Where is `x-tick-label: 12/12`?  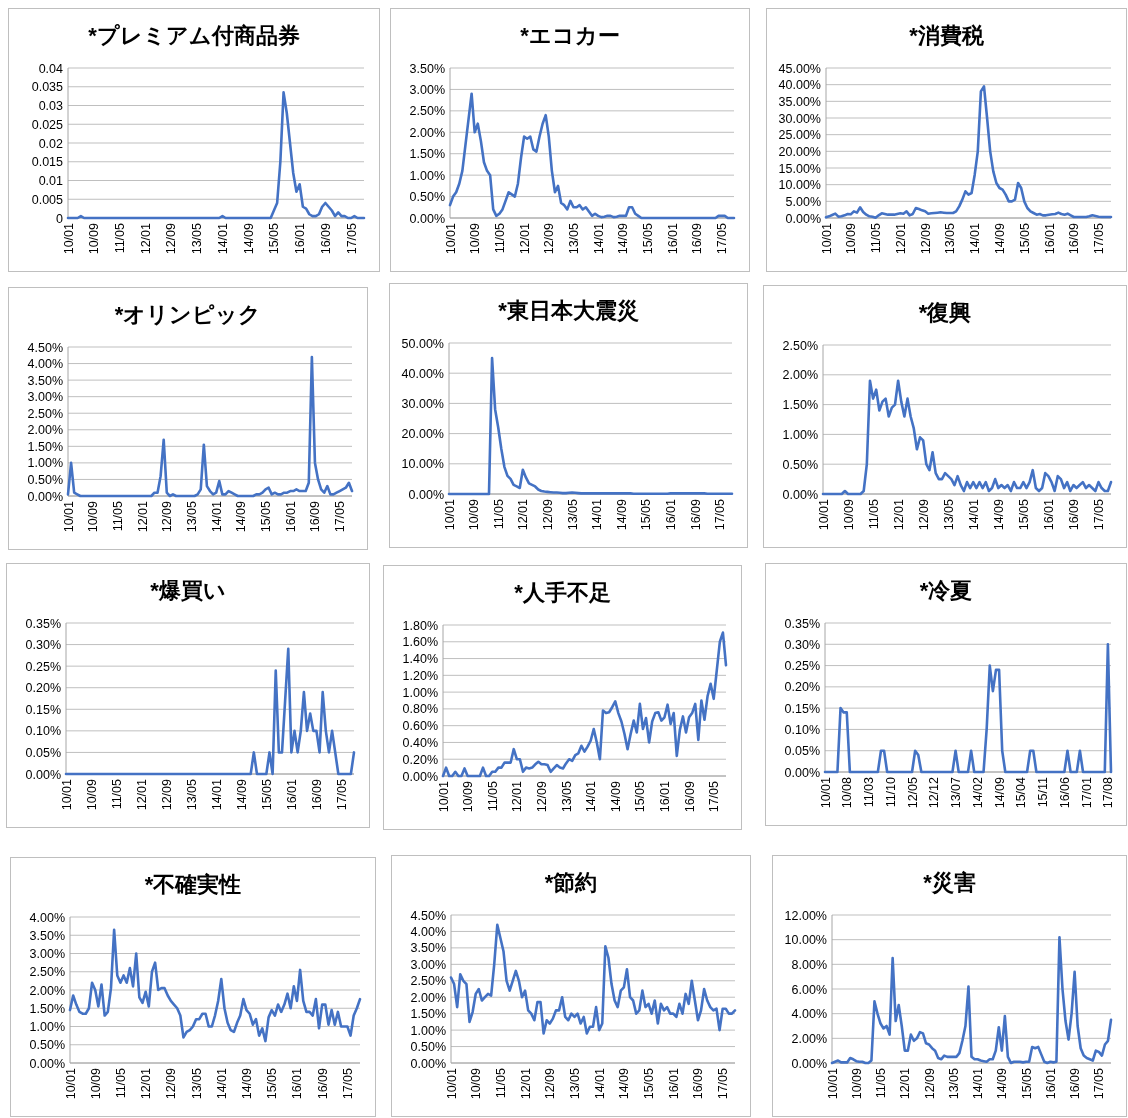
x-tick-label: 12/12 is located at coordinates (934, 792).